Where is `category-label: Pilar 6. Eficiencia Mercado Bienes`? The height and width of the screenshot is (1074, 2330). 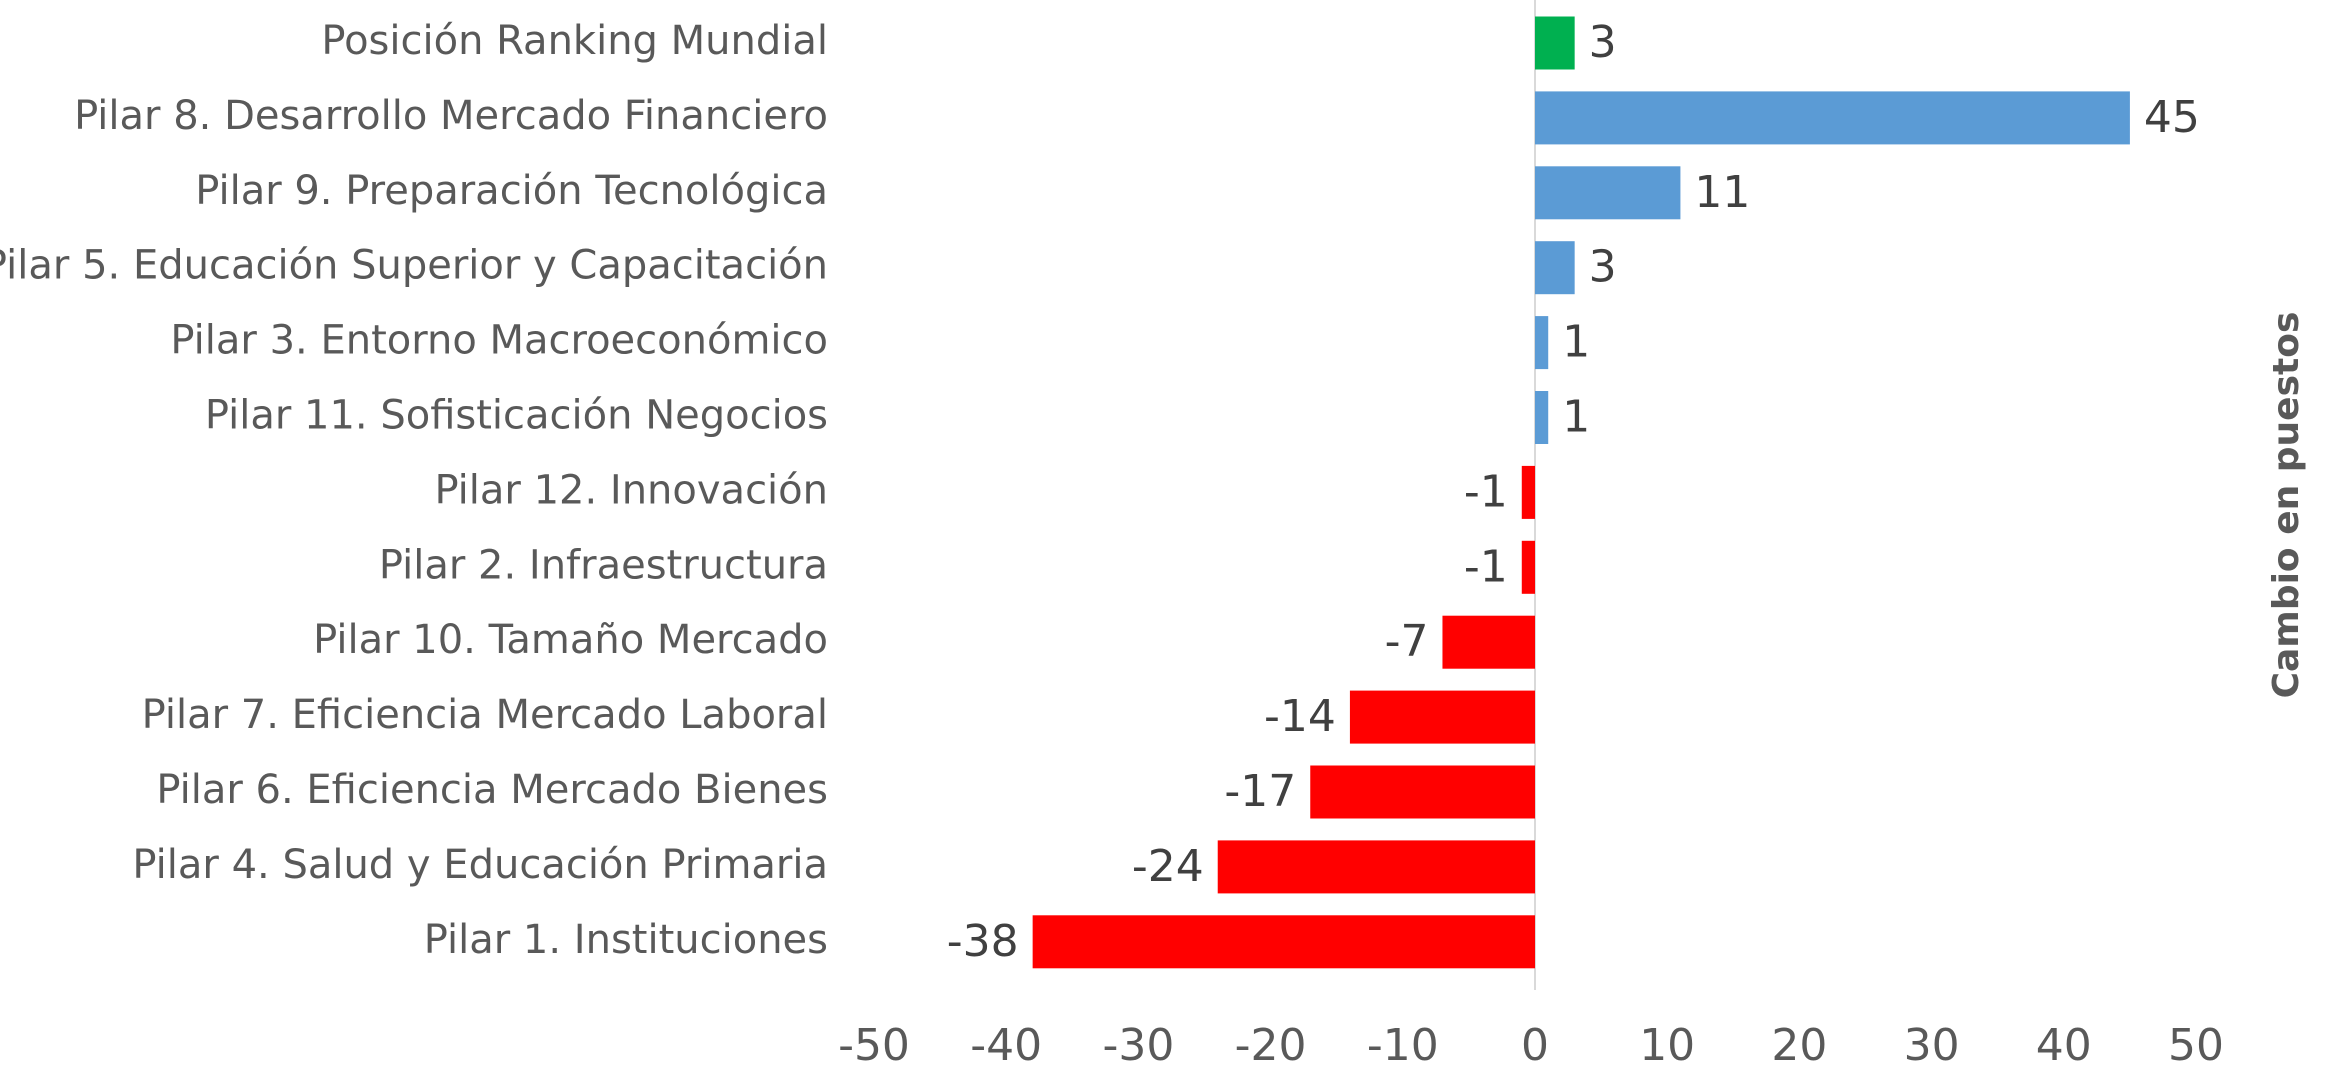 category-label: Pilar 6. Eficiencia Mercado Bienes is located at coordinates (492, 790).